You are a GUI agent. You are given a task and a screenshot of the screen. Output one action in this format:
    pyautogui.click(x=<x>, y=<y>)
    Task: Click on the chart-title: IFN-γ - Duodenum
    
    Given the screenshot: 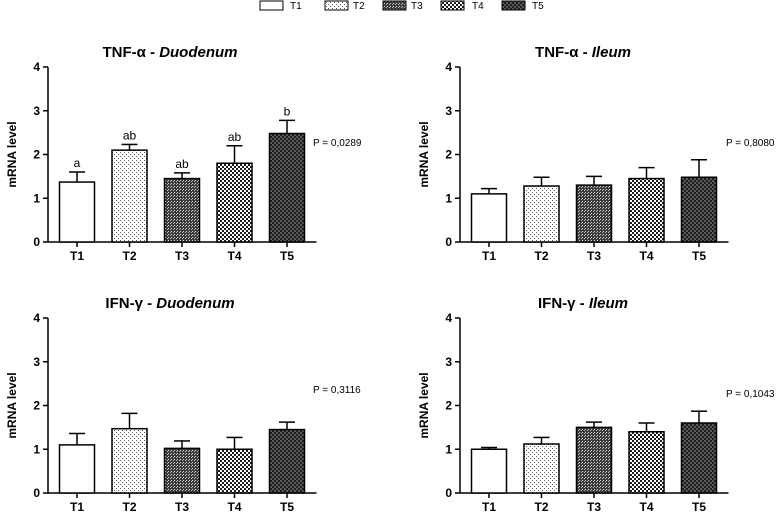 What is the action you would take?
    pyautogui.click(x=169, y=303)
    